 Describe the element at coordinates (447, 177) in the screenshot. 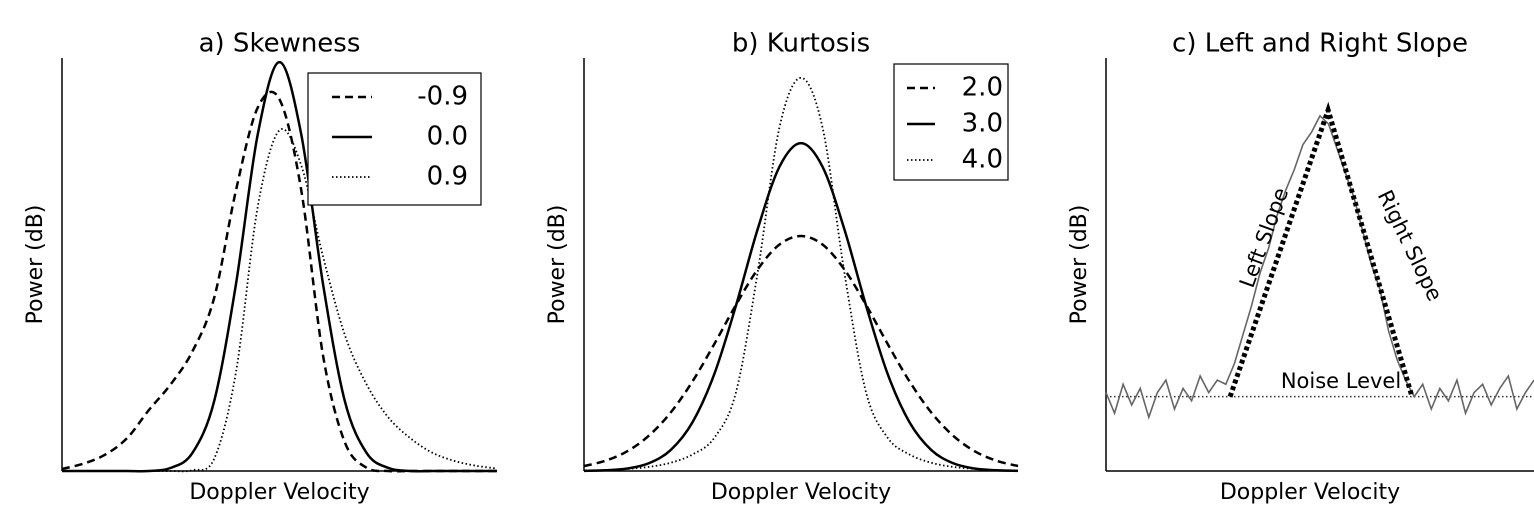

I see `legend-label: 0.9` at that location.